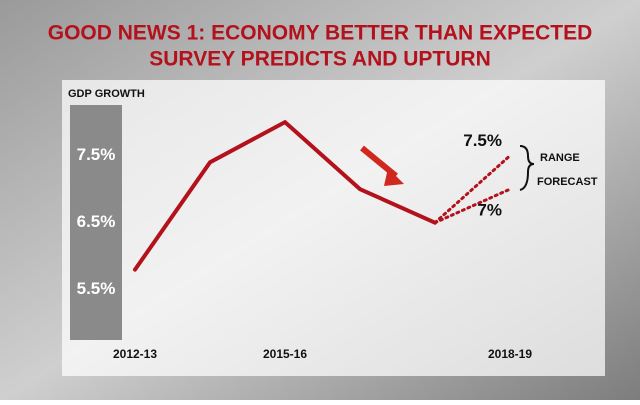  I want to click on y-axis-band, so click(96, 222).